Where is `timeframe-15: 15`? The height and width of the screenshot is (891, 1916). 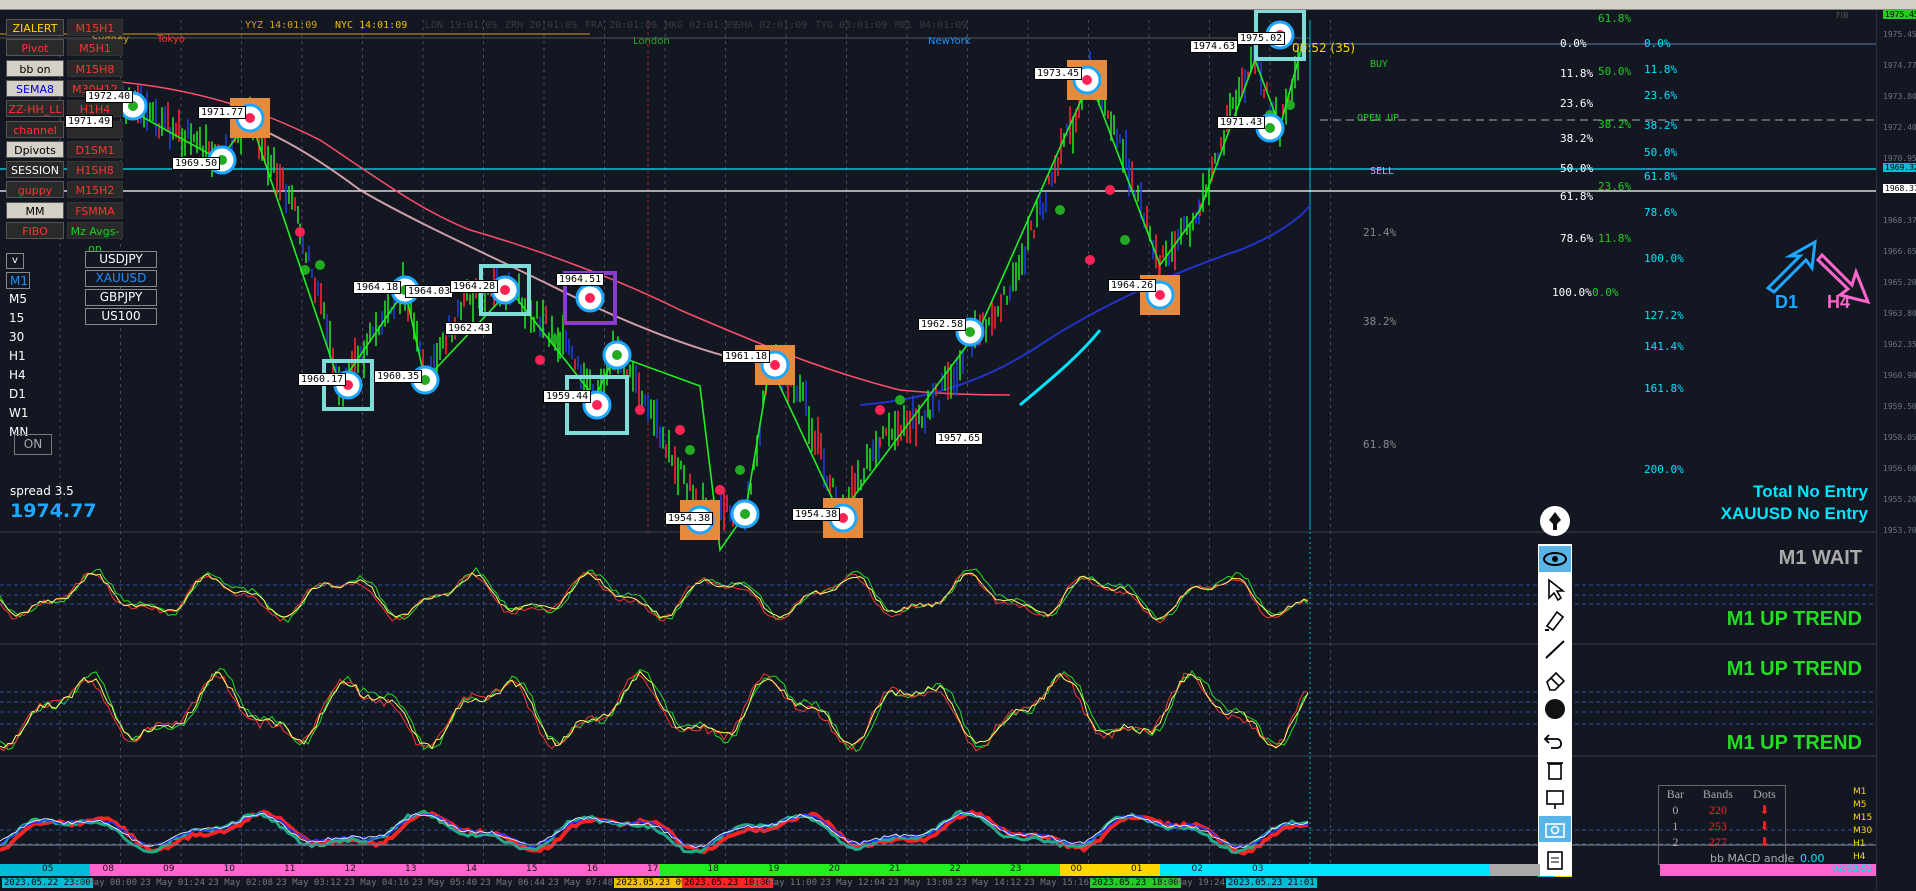 timeframe-15: 15 is located at coordinates (17, 318).